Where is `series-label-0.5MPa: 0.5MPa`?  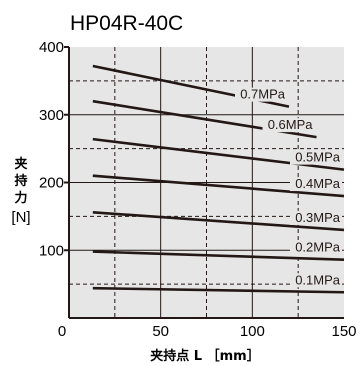 series-label-0.5MPa: 0.5MPa is located at coordinates (318, 157).